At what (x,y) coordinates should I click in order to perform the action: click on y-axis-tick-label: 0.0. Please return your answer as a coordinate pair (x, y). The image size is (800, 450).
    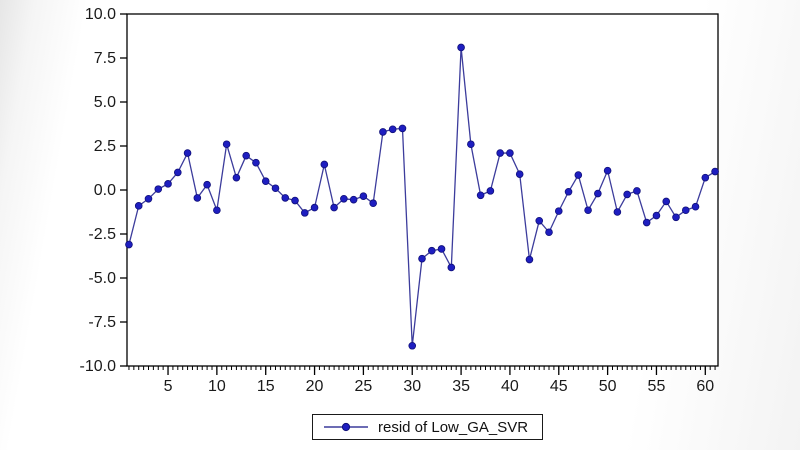
    Looking at the image, I should click on (105, 190).